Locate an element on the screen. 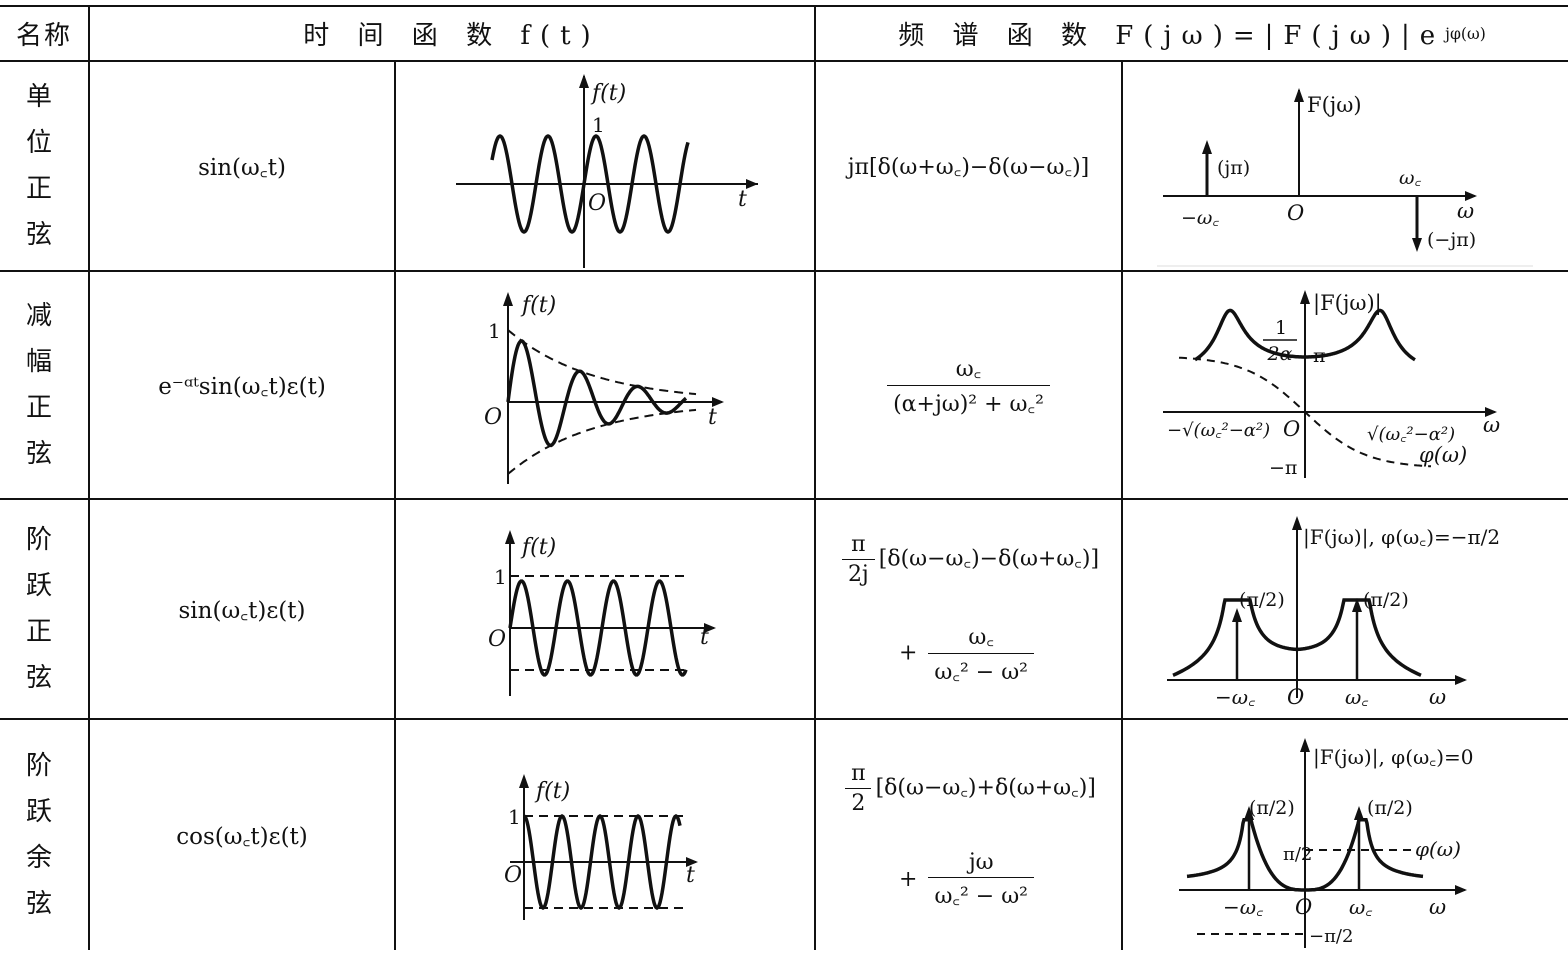 Image resolution: width=1568 pixels, height=958 pixels. coef-denominator: 2 is located at coordinates (858, 801).